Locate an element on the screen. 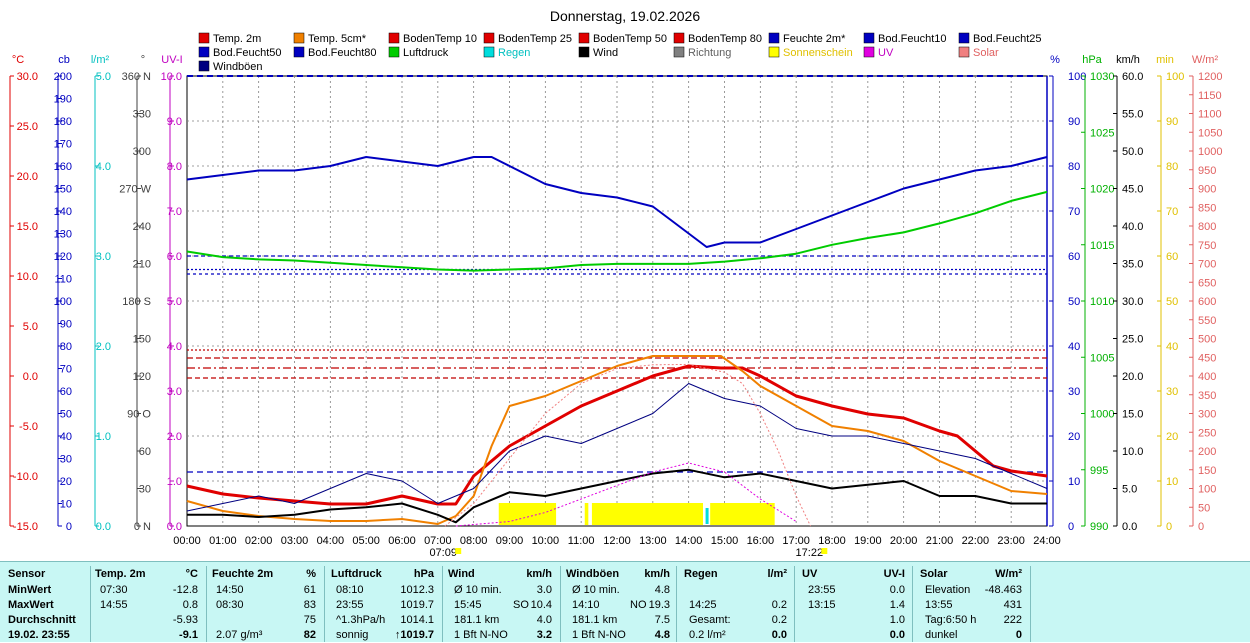 This screenshot has height=643, width=1250. wind-value: 4.0 is located at coordinates (544, 620).